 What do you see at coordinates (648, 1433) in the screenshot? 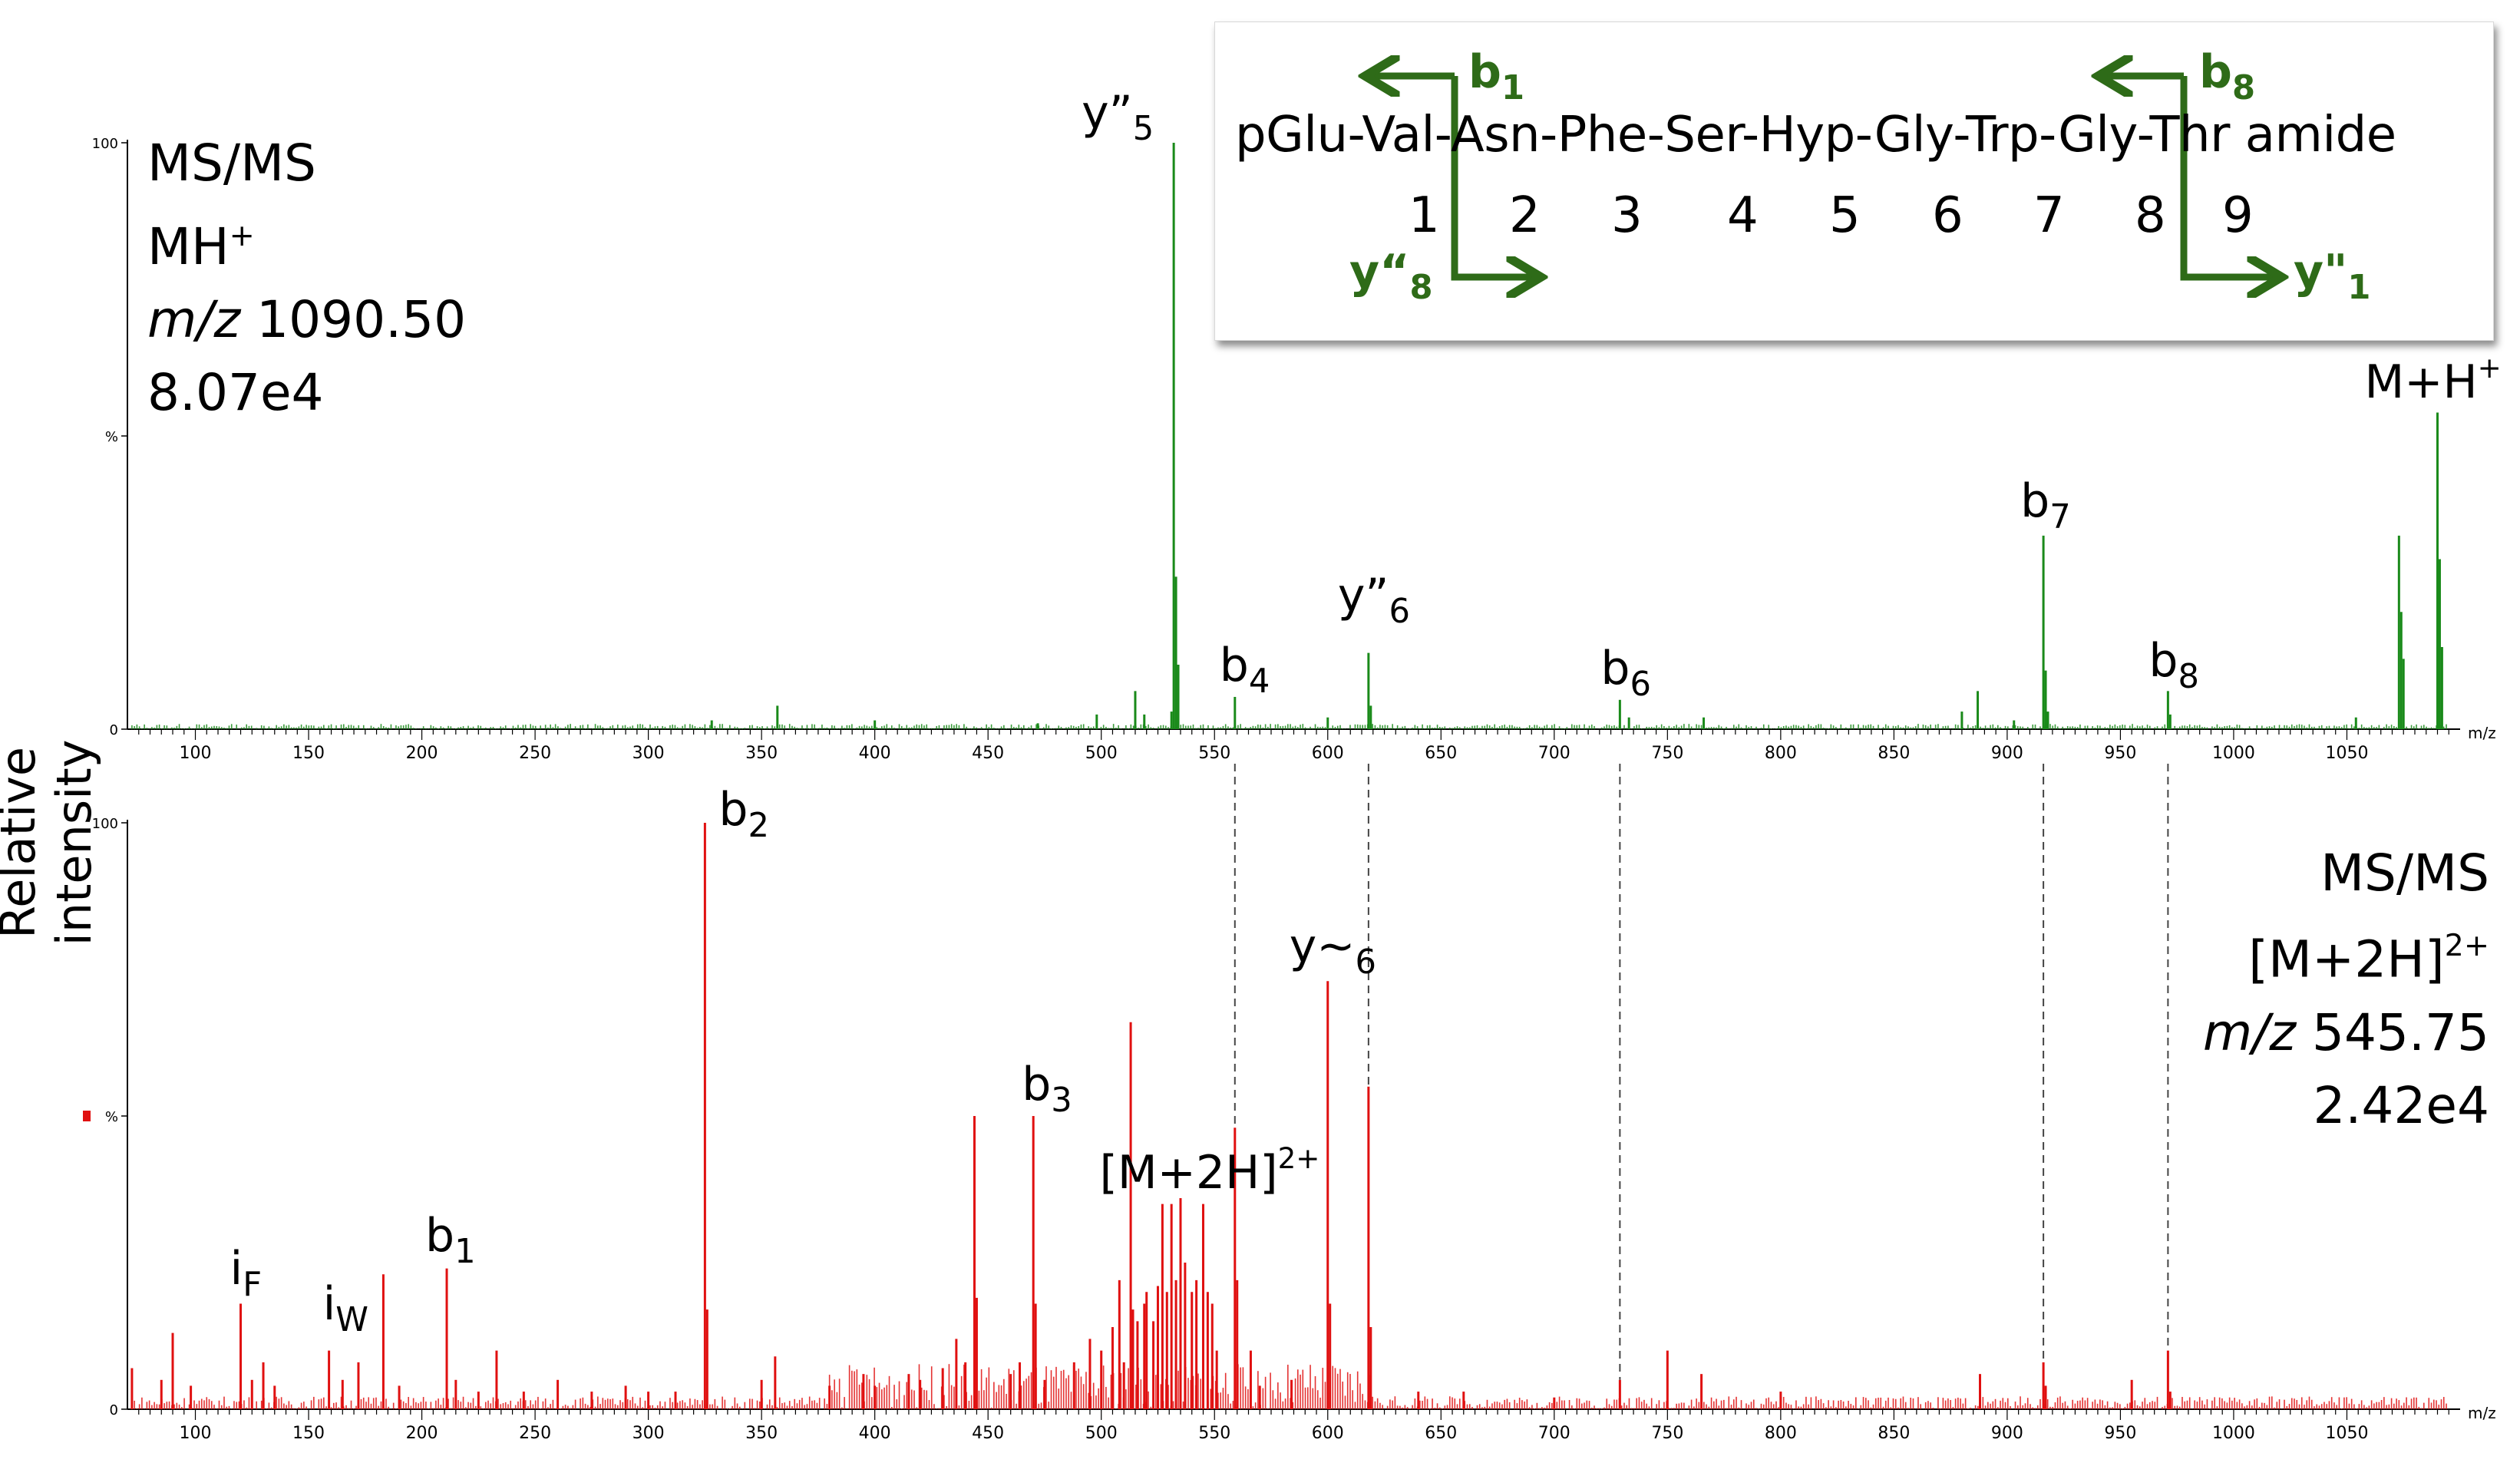
I see `x-tick-label-bottom: 300` at bounding box center [648, 1433].